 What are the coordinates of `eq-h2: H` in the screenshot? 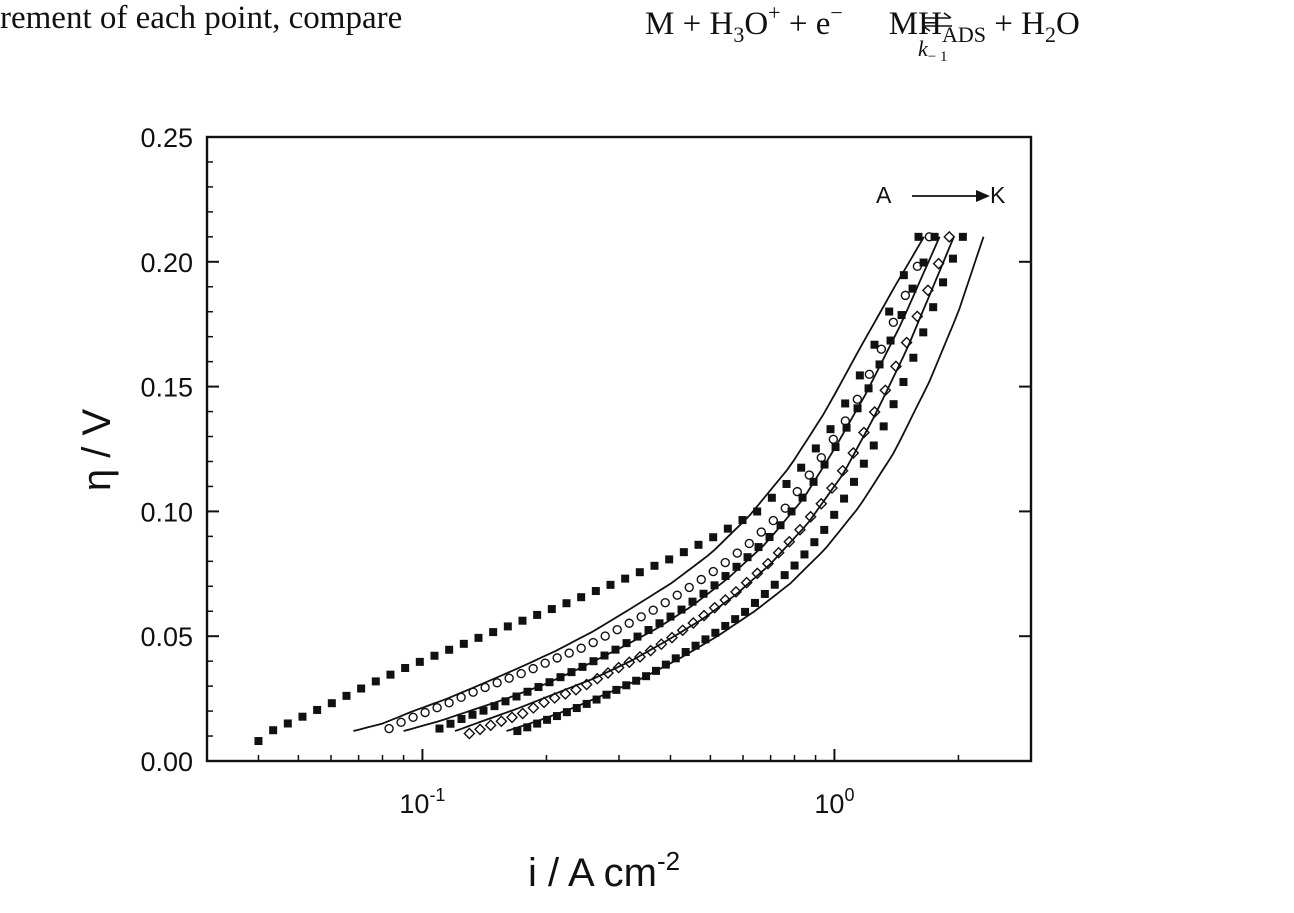 It's located at (1033, 24).